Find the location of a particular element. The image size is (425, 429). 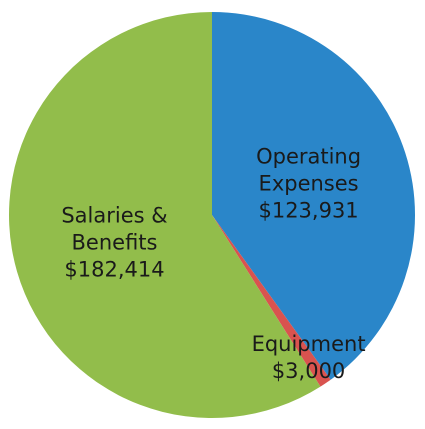

pie-slice is located at coordinates (271, 301).